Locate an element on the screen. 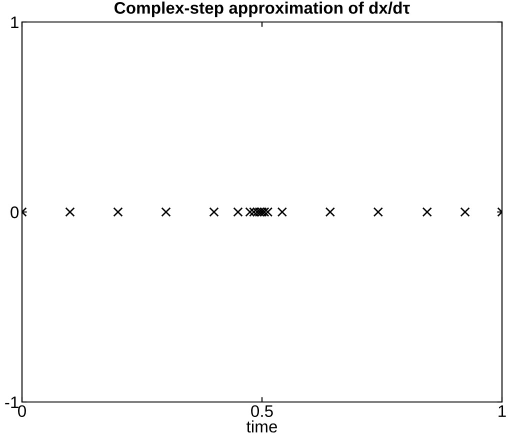 The height and width of the screenshot is (434, 508). x-tick-label: 1 is located at coordinates (502, 411).